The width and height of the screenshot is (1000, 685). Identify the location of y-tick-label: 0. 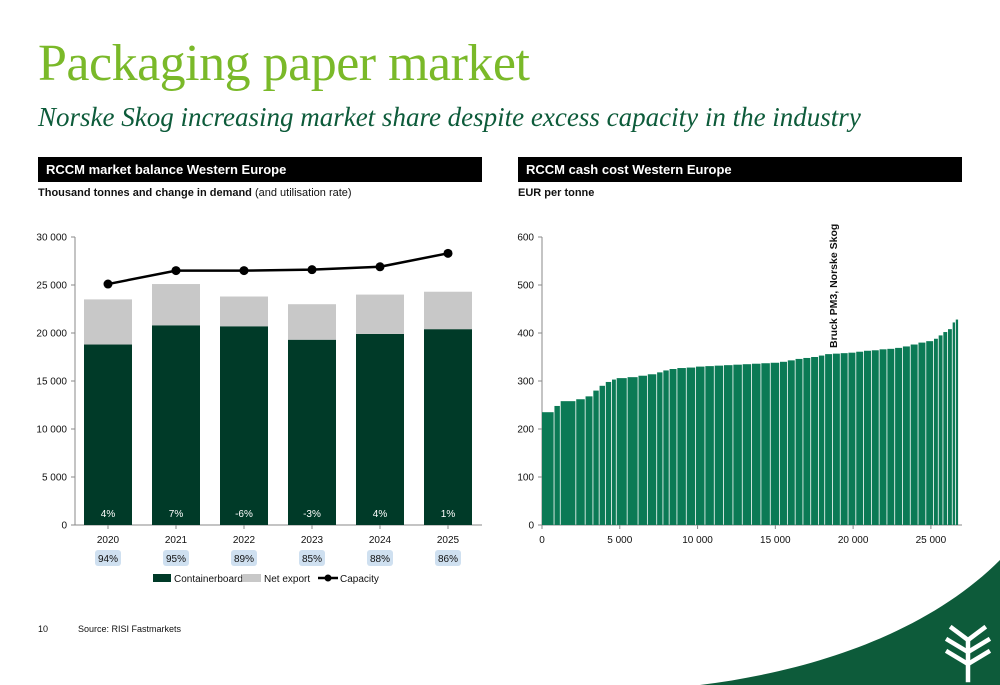
(64, 526).